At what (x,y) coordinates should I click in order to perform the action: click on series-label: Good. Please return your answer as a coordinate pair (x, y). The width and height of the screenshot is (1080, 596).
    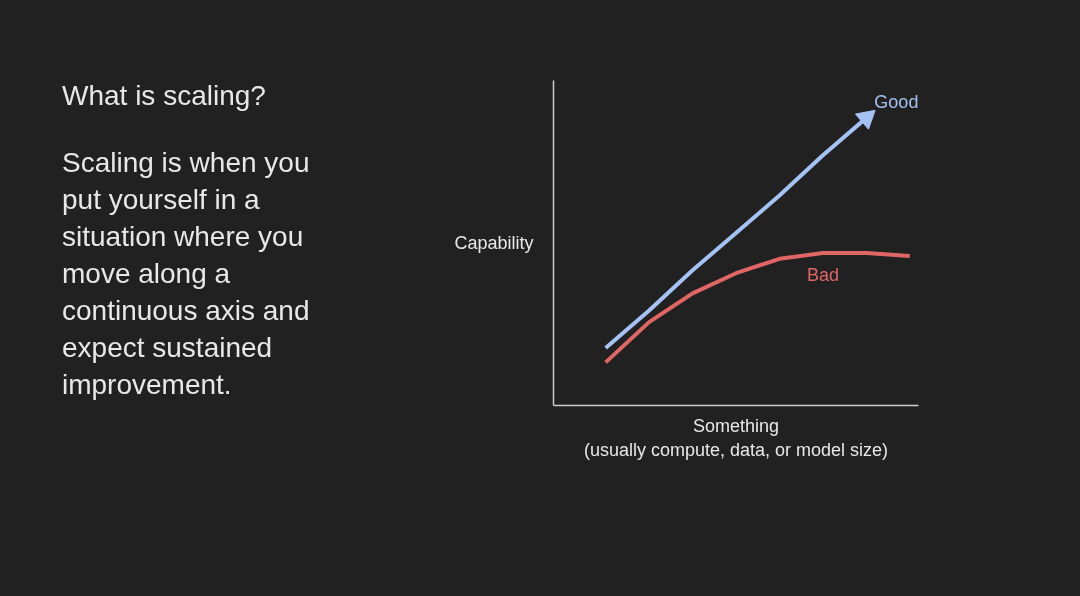
    Looking at the image, I should click on (896, 101).